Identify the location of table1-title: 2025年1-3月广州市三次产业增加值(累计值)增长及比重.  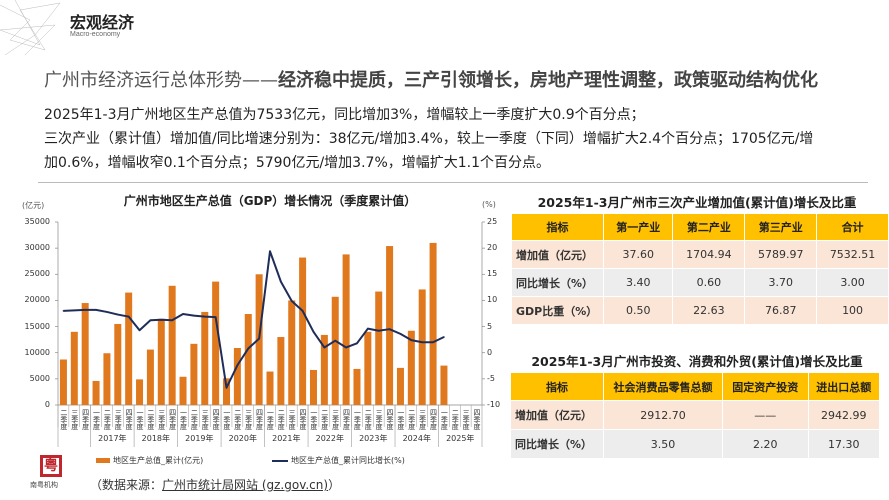
(697, 202).